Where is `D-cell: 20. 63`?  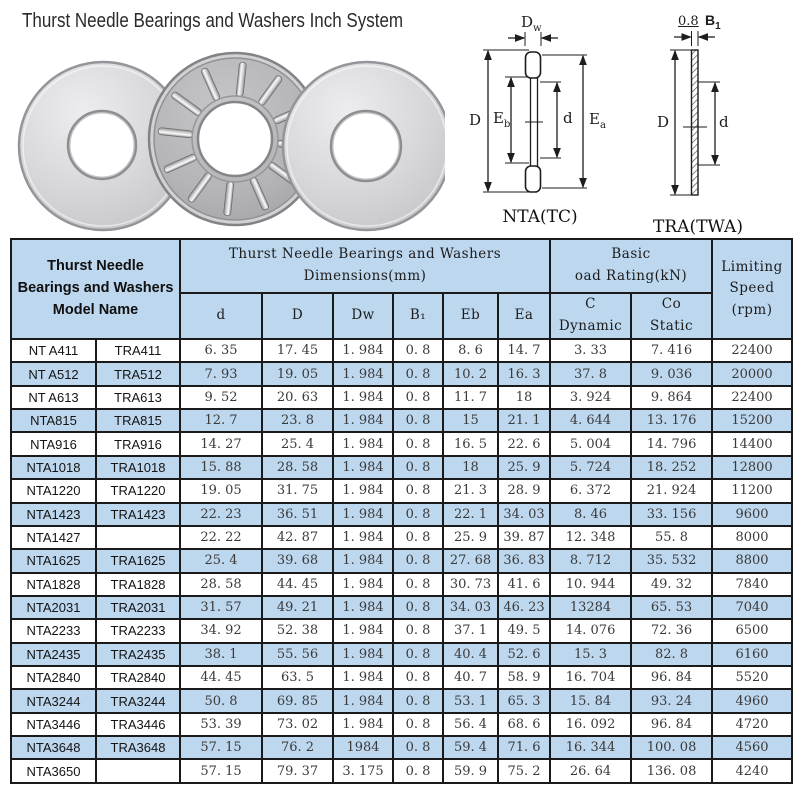
D-cell: 20. 63 is located at coordinates (298, 397).